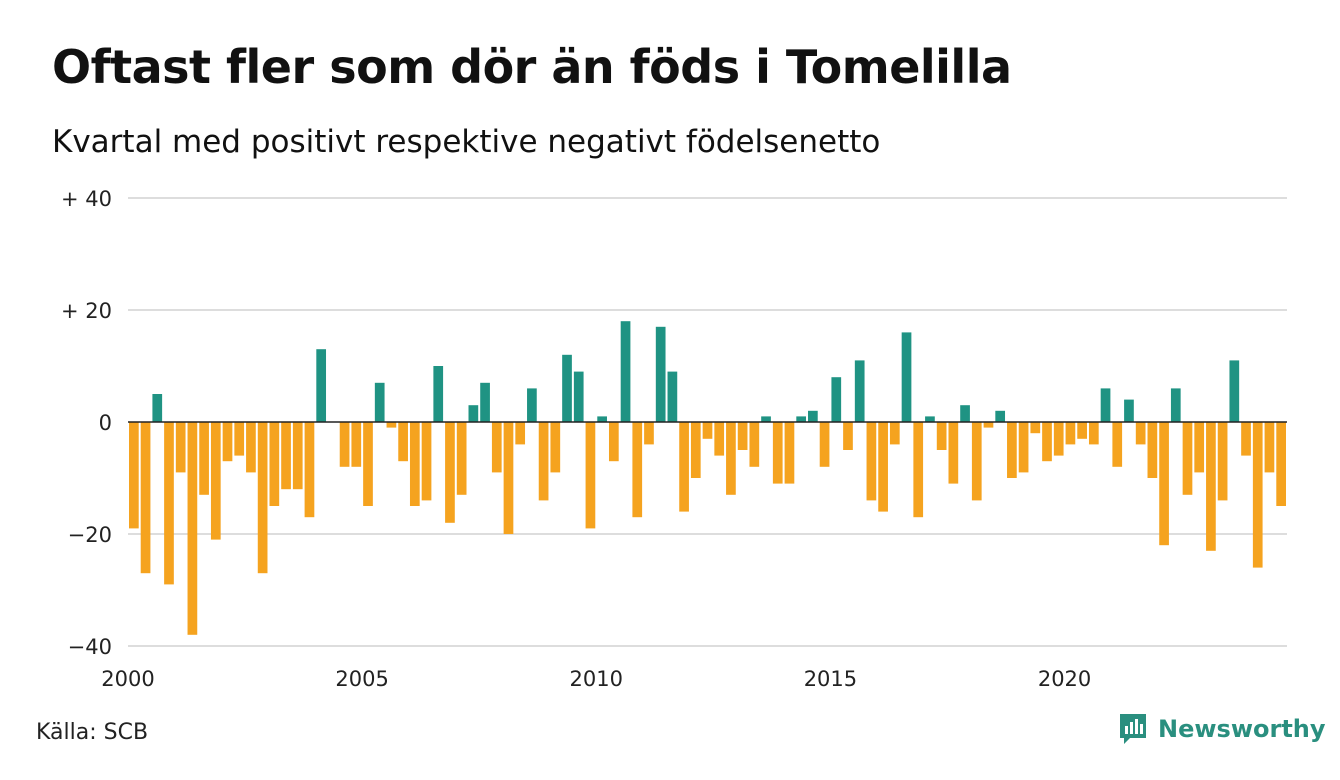 The width and height of the screenshot is (1340, 780). I want to click on y-tick-label: −20, so click(90, 535).